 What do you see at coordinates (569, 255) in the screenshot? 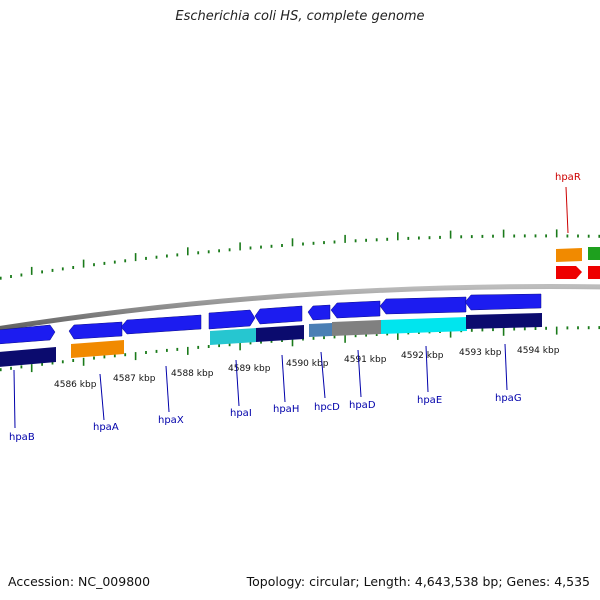
I see `gene-hpaR-bar` at bounding box center [569, 255].